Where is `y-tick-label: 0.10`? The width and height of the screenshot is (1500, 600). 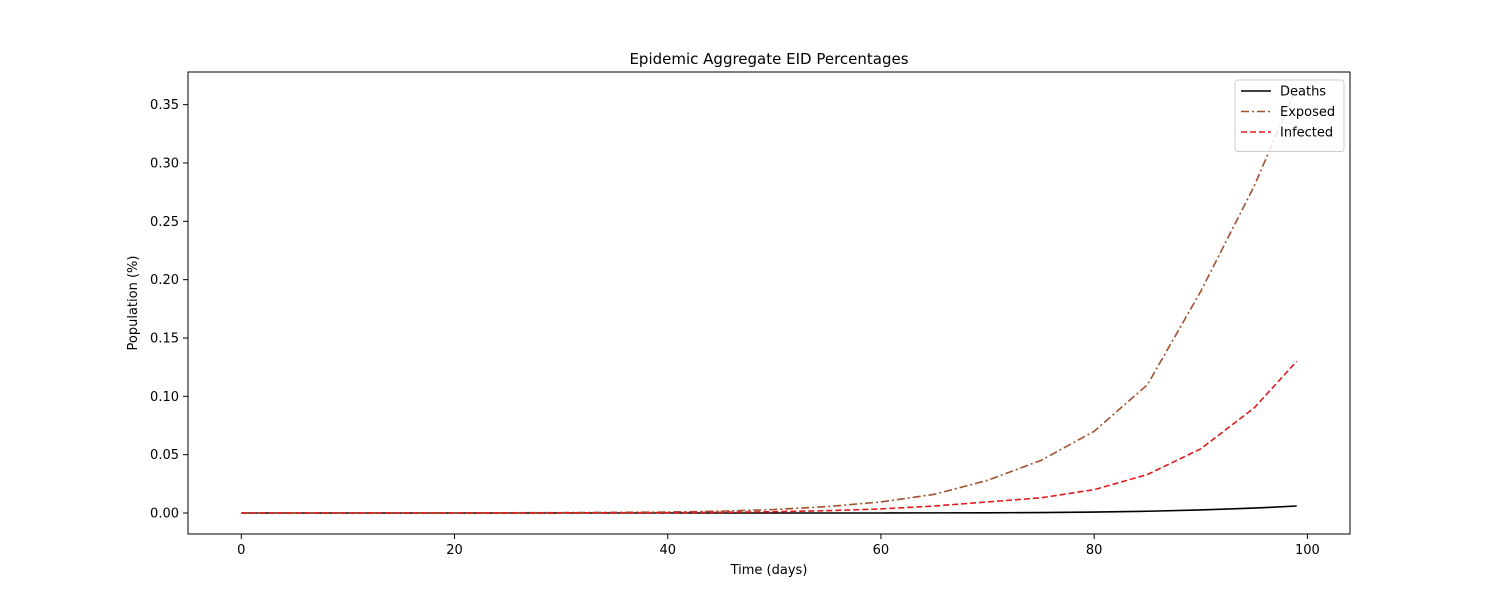
y-tick-label: 0.10 is located at coordinates (164, 397).